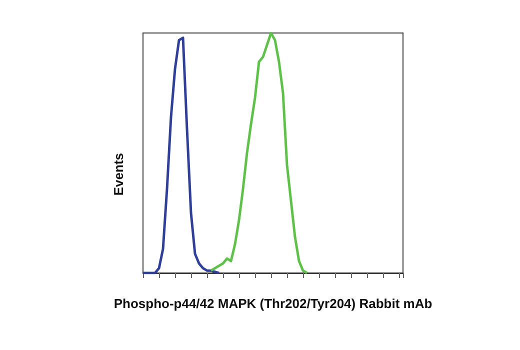  Describe the element at coordinates (118, 174) in the screenshot. I see `y-axis-title: Events` at that location.